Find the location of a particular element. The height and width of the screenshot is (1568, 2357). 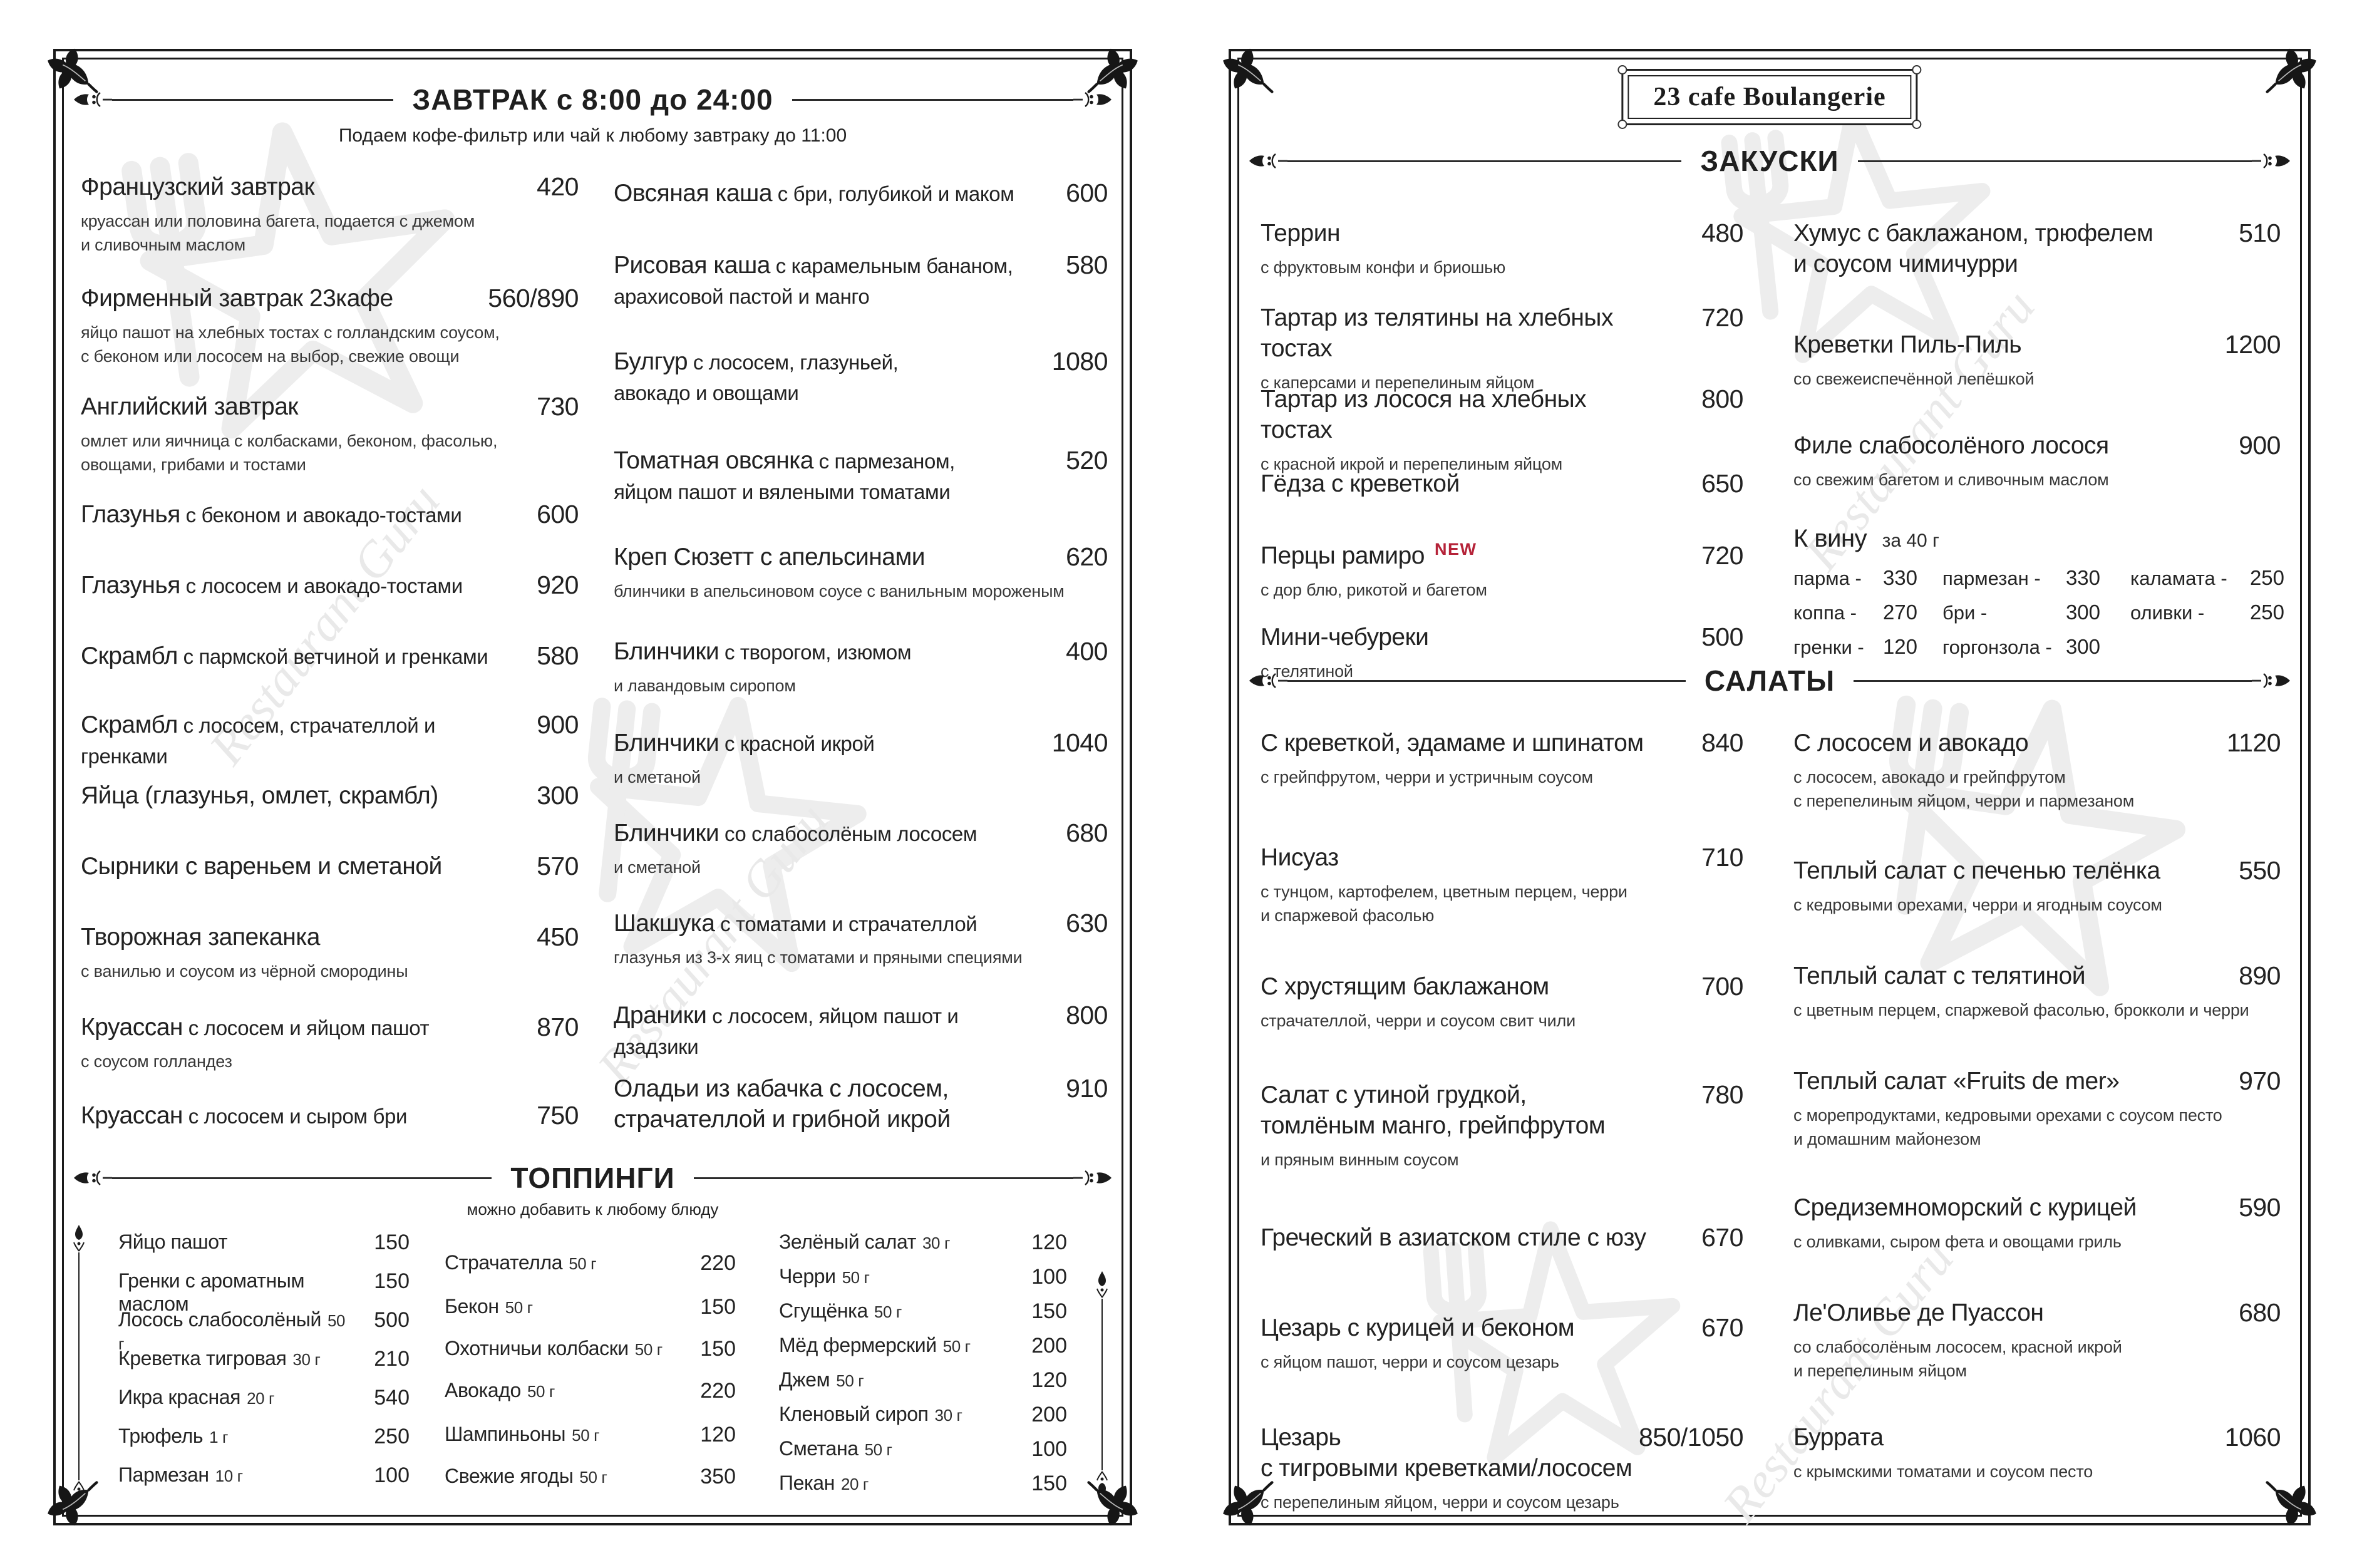

item-price: 1060 is located at coordinates (2252, 1437).